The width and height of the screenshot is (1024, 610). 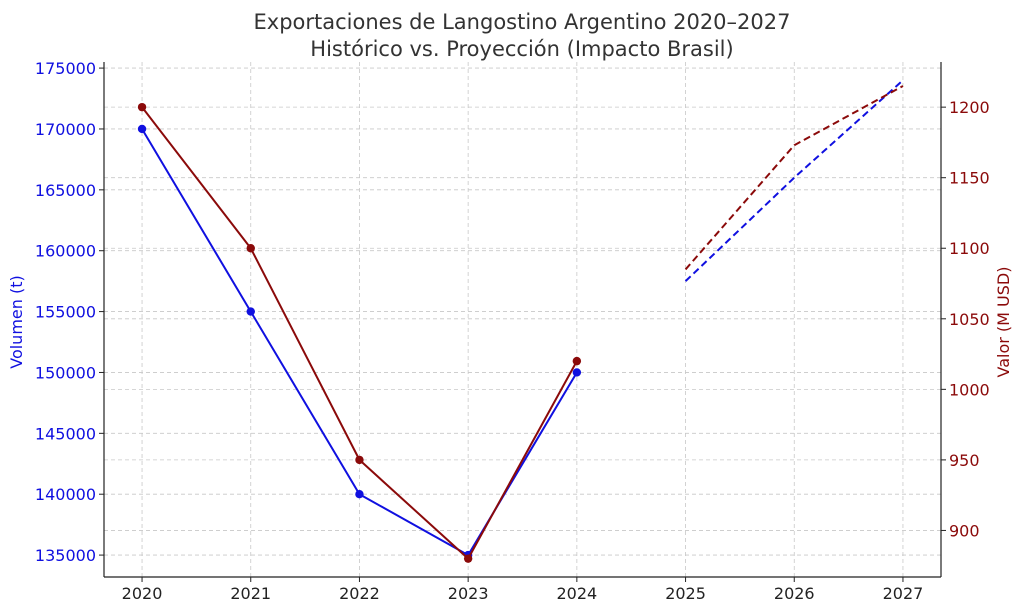 I want to click on x-tick-label: 2022, so click(x=359, y=593).